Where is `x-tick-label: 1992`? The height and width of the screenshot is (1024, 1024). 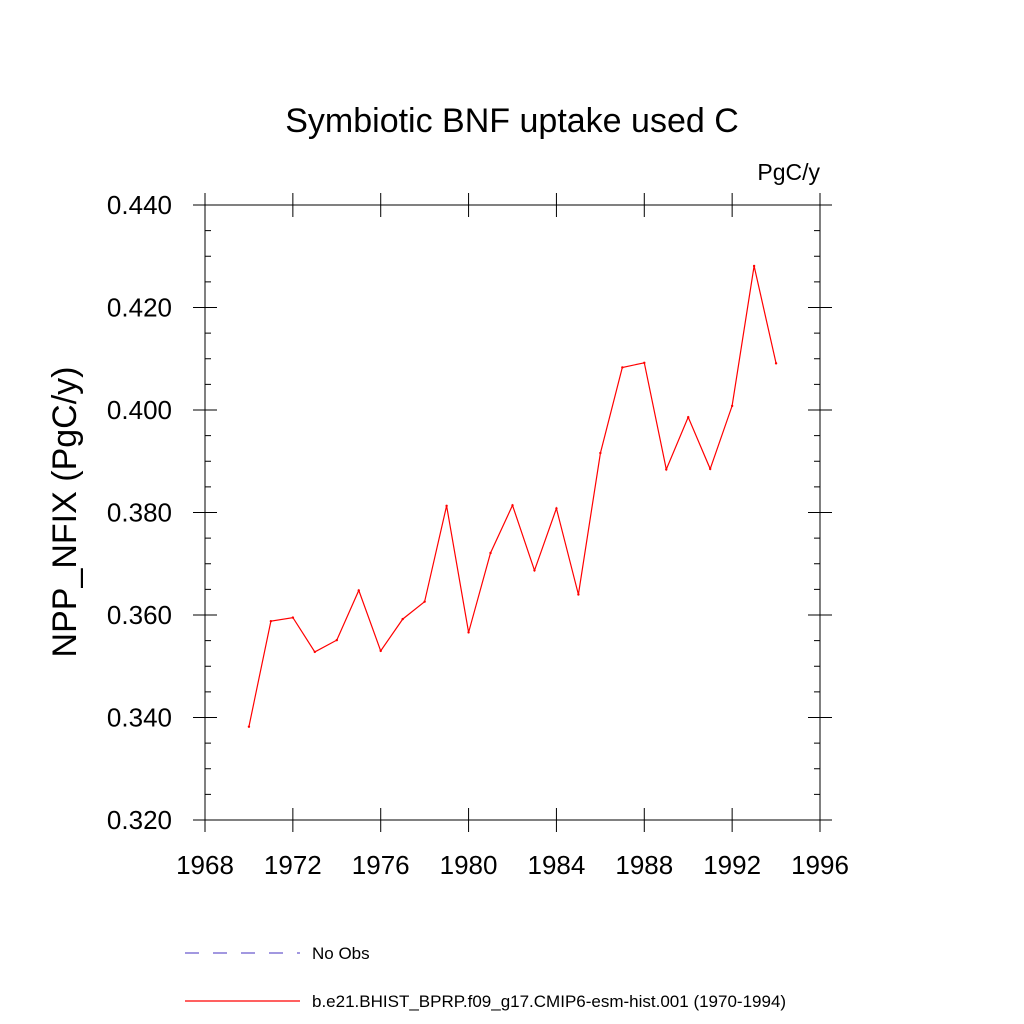 x-tick-label: 1992 is located at coordinates (732, 865).